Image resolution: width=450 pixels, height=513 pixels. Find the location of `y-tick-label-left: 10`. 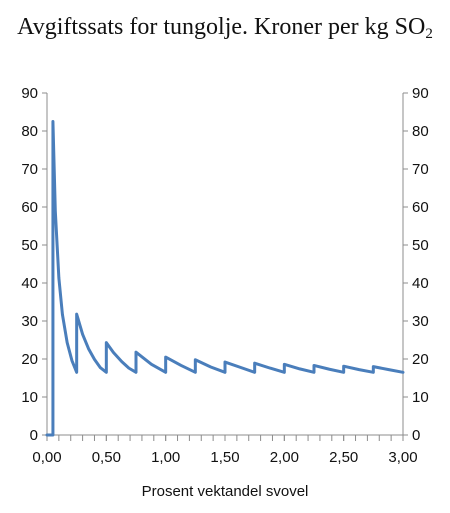

y-tick-label-left: 10 is located at coordinates (29, 397).